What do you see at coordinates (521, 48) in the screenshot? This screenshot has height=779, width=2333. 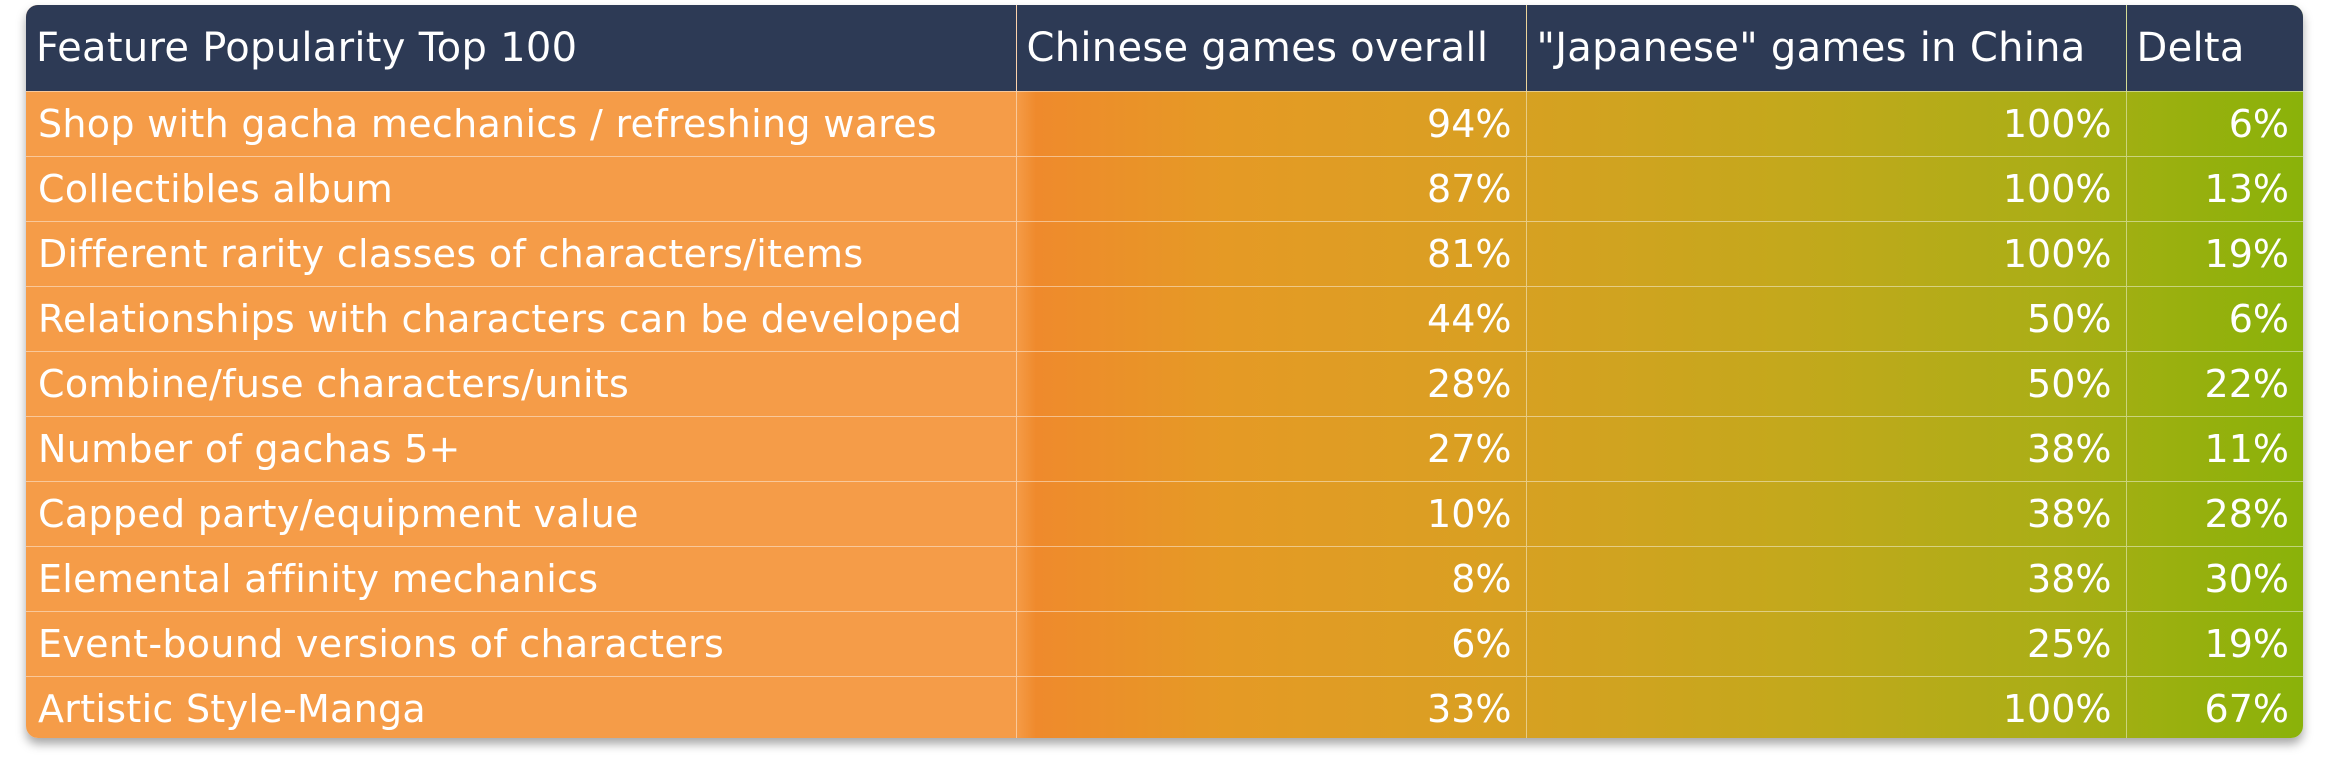 I see `header-feature: Feature Popularity Top 100` at bounding box center [521, 48].